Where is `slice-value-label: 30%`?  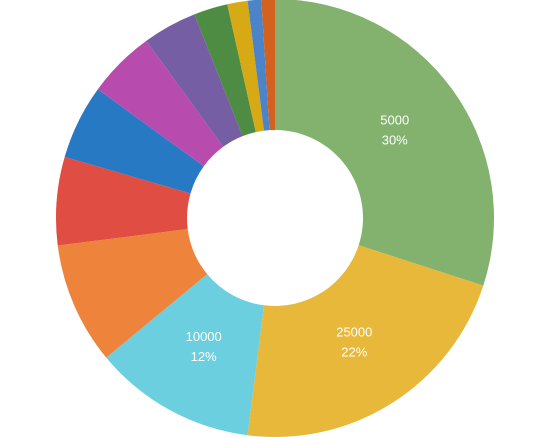
slice-value-label: 30% is located at coordinates (395, 139).